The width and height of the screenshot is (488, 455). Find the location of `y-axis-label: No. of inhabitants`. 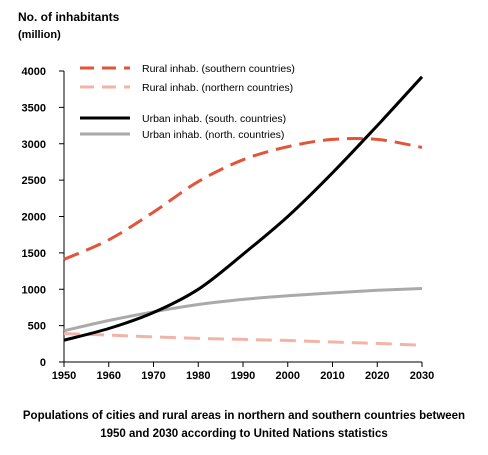

y-axis-label: No. of inhabitants is located at coordinates (69, 17).